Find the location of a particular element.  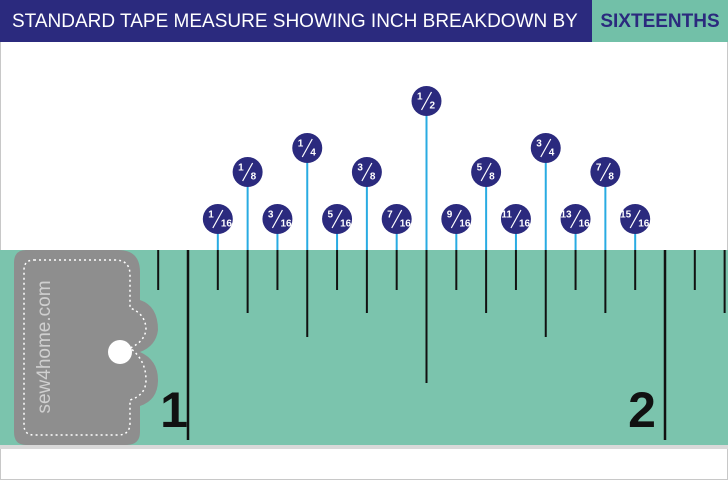

tab-hole is located at coordinates (120, 352).